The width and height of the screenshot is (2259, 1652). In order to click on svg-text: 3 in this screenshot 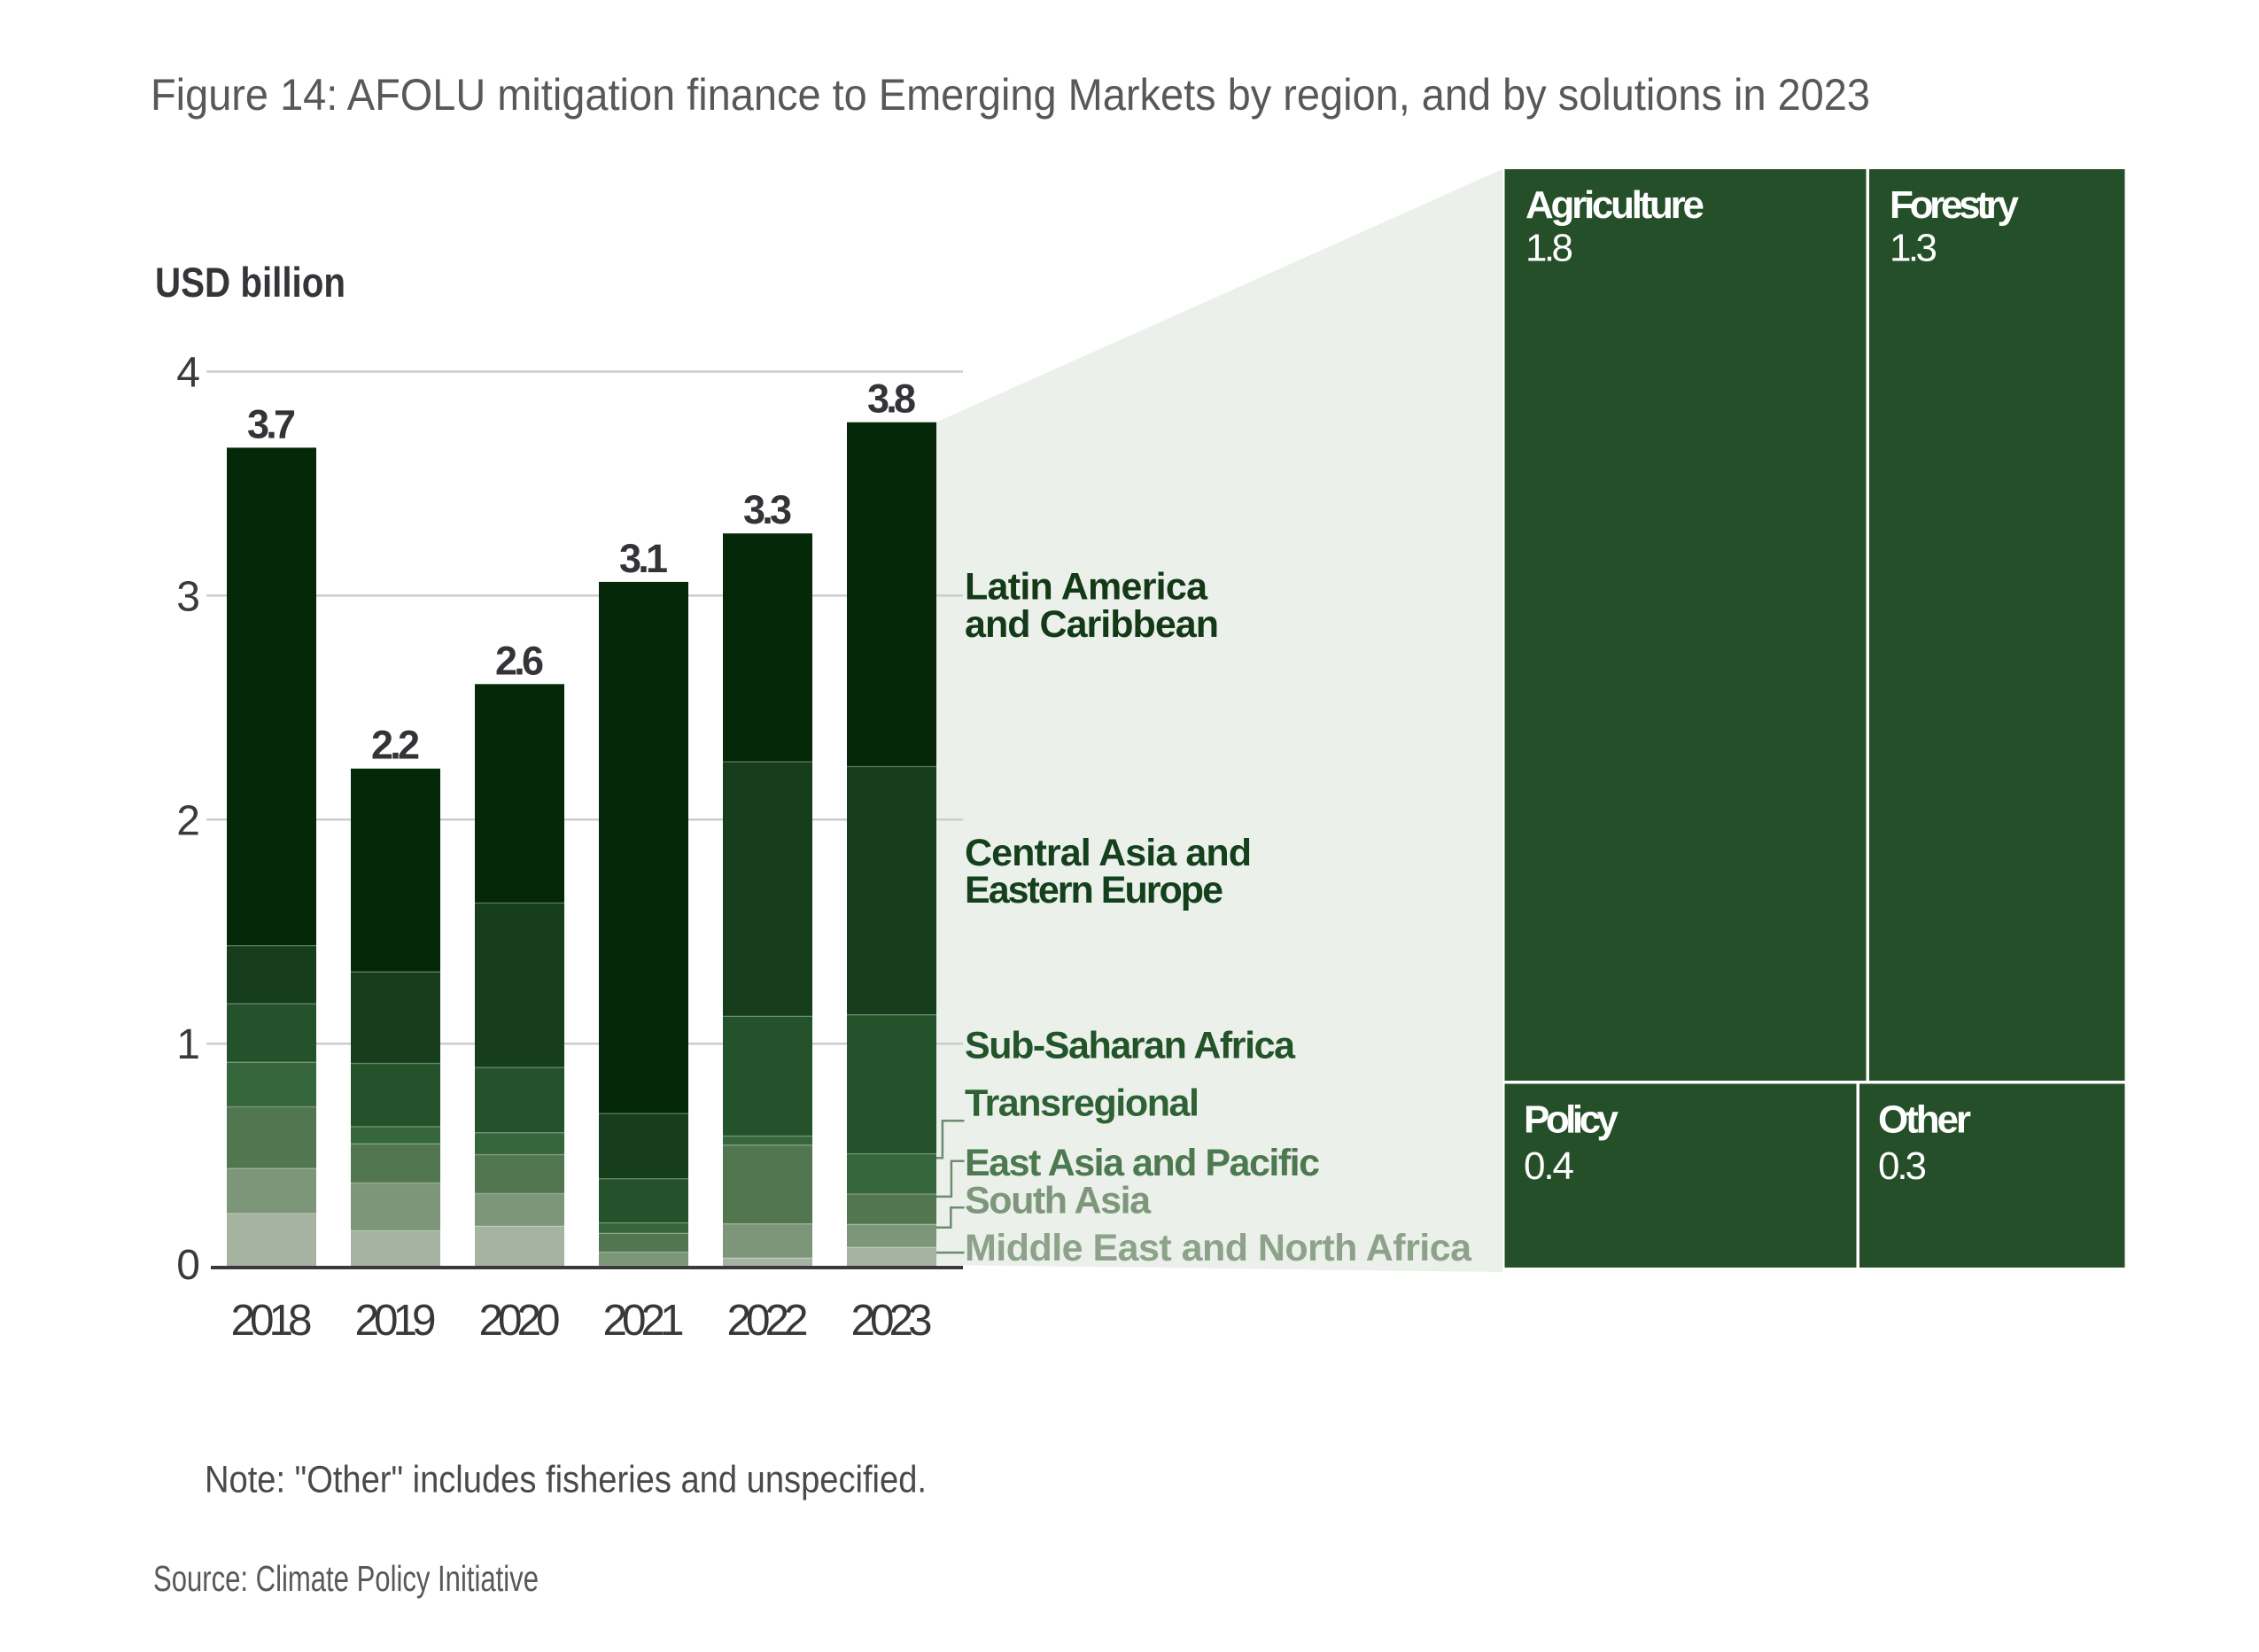, I will do `click(188, 597)`.